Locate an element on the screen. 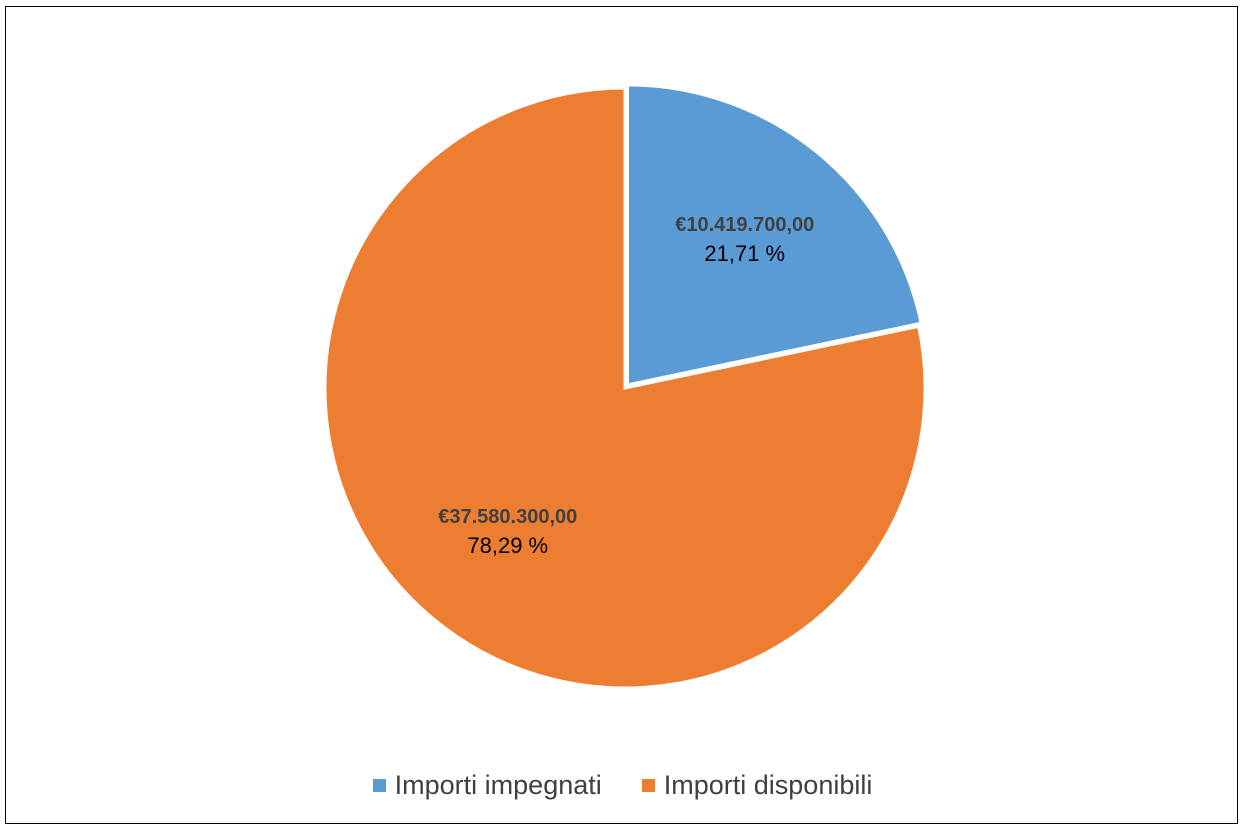 The image size is (1245, 832). data-label-importi-disponibili: €37.580.300,00 78,29 % is located at coordinates (507, 532).